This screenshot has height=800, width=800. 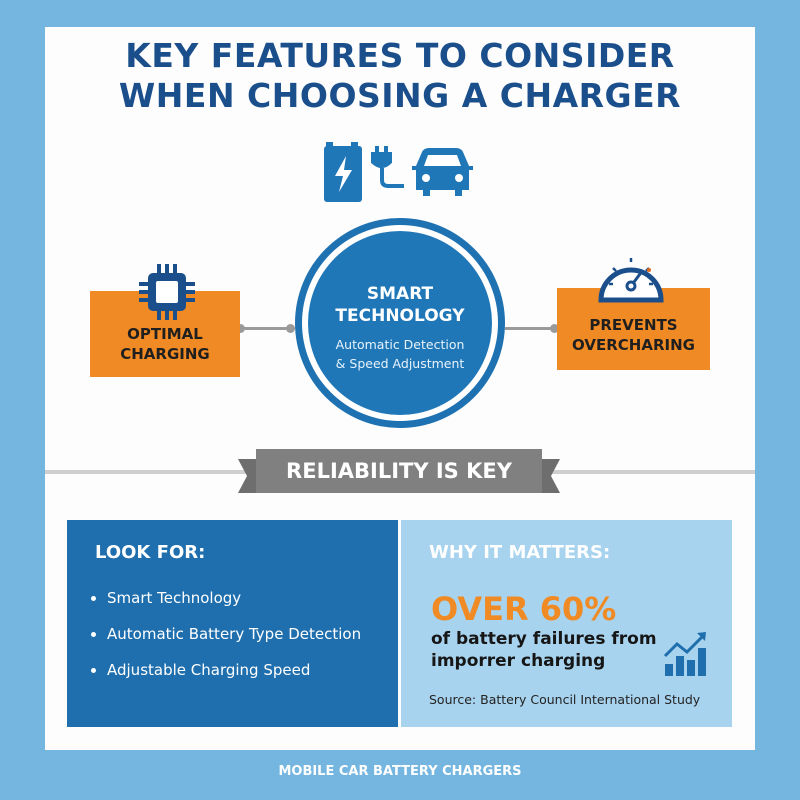 What do you see at coordinates (633, 345) in the screenshot?
I see `right-box-line-2: OVERCHARING` at bounding box center [633, 345].